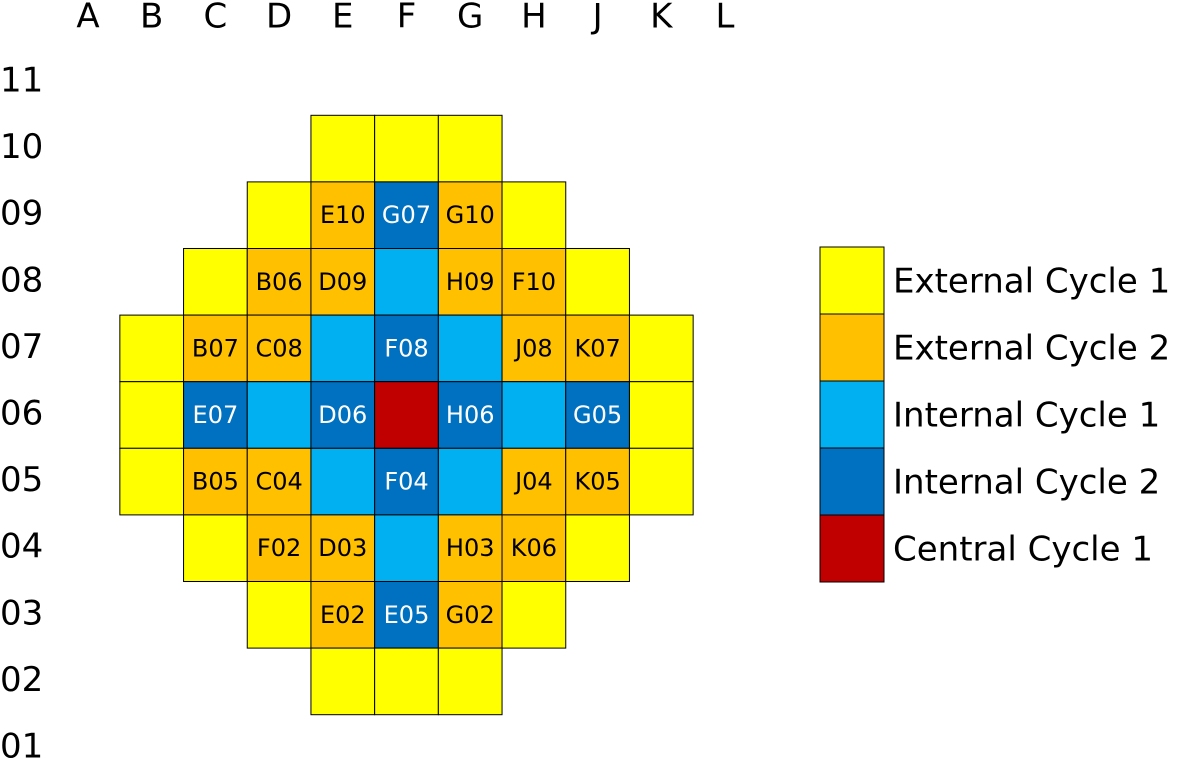  What do you see at coordinates (342, 18) in the screenshot?
I see `column-label: E` at bounding box center [342, 18].